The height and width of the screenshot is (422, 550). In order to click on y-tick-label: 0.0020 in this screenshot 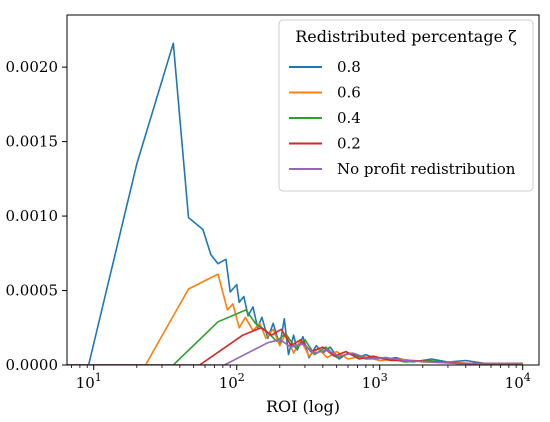, I will do `click(32, 67)`.